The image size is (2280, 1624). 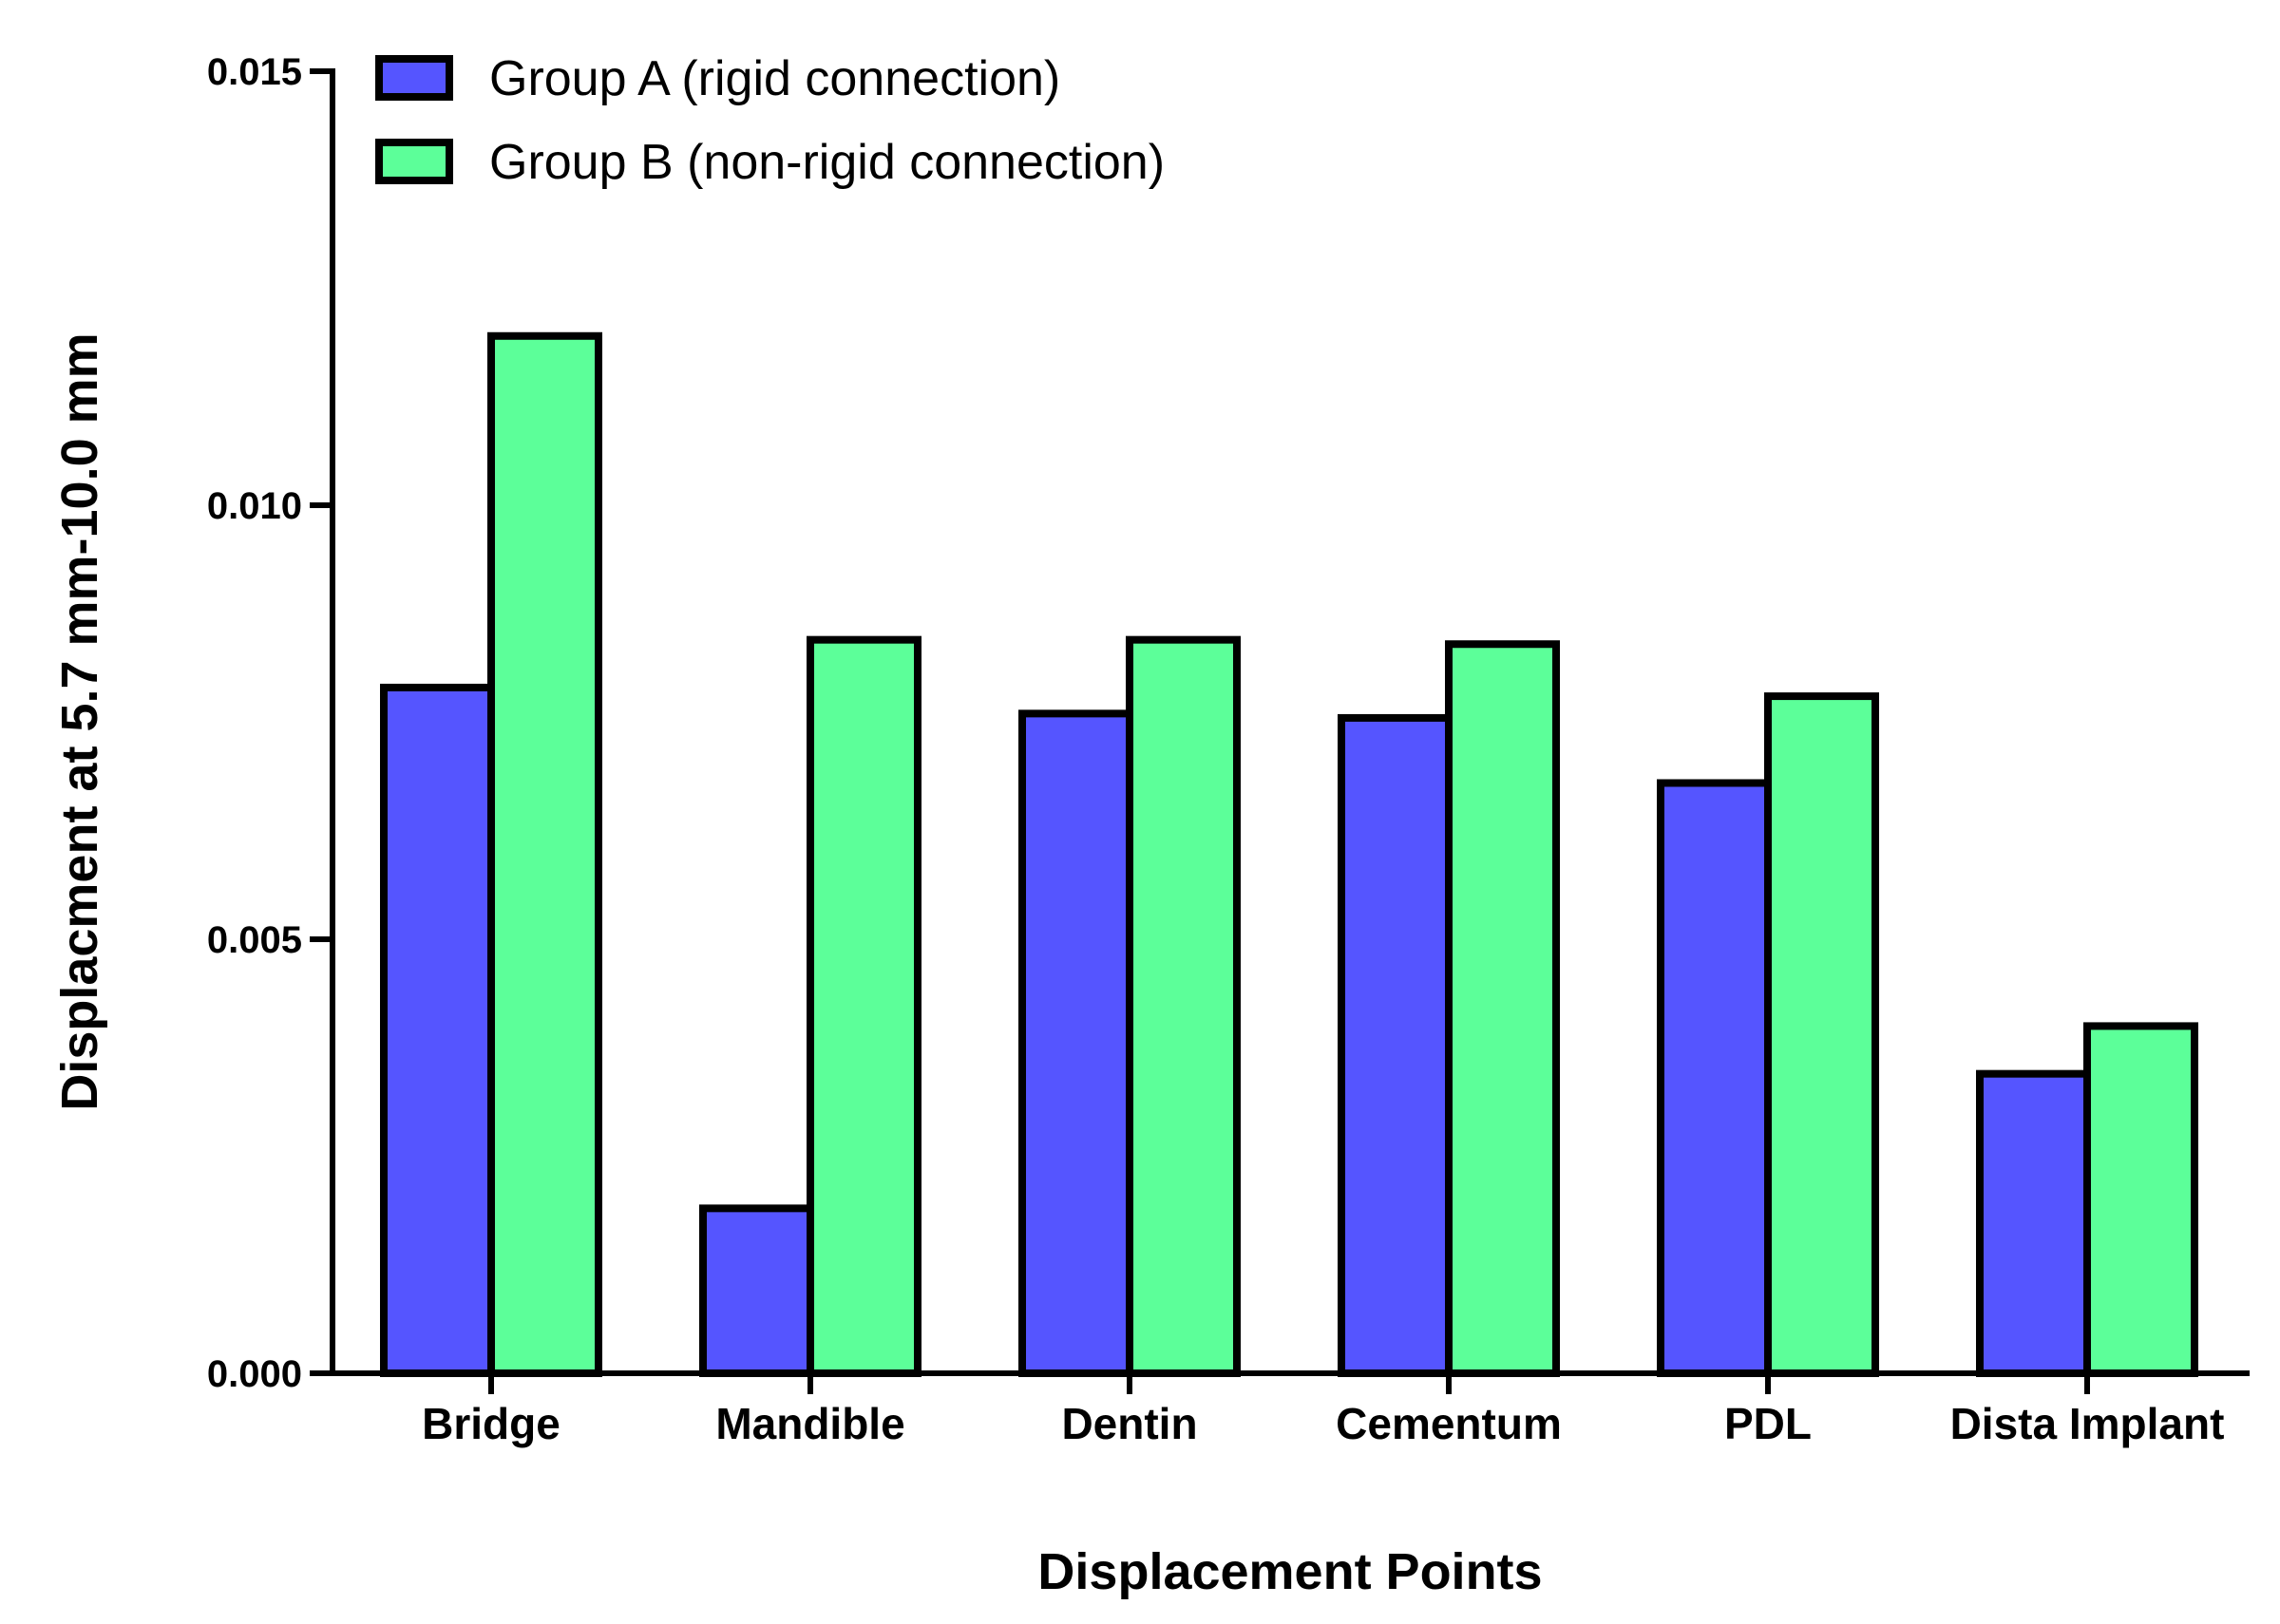 I want to click on bar-group-a-dista-implant, so click(x=2033, y=1223).